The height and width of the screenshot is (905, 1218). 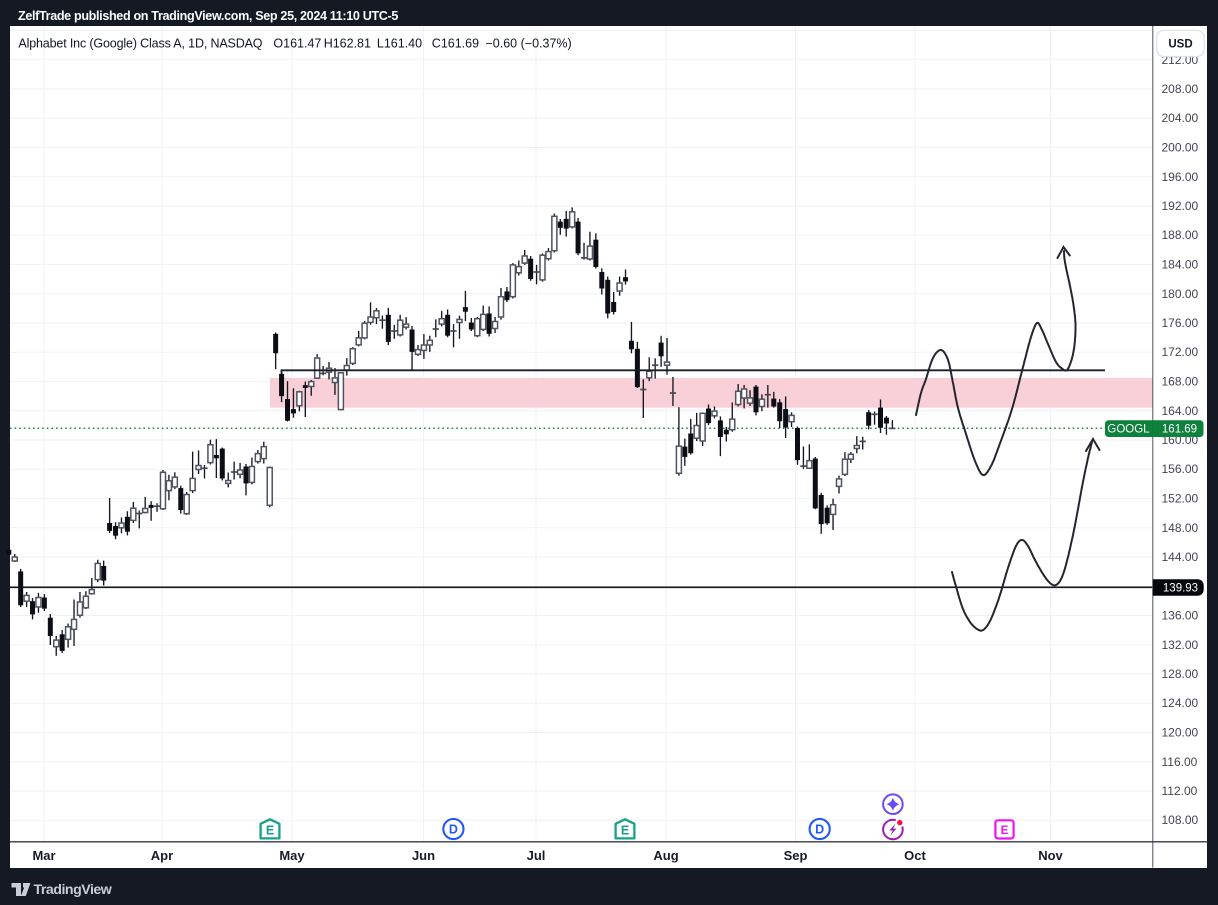 What do you see at coordinates (347, 44) in the screenshot?
I see `svg-text: H162.81` at bounding box center [347, 44].